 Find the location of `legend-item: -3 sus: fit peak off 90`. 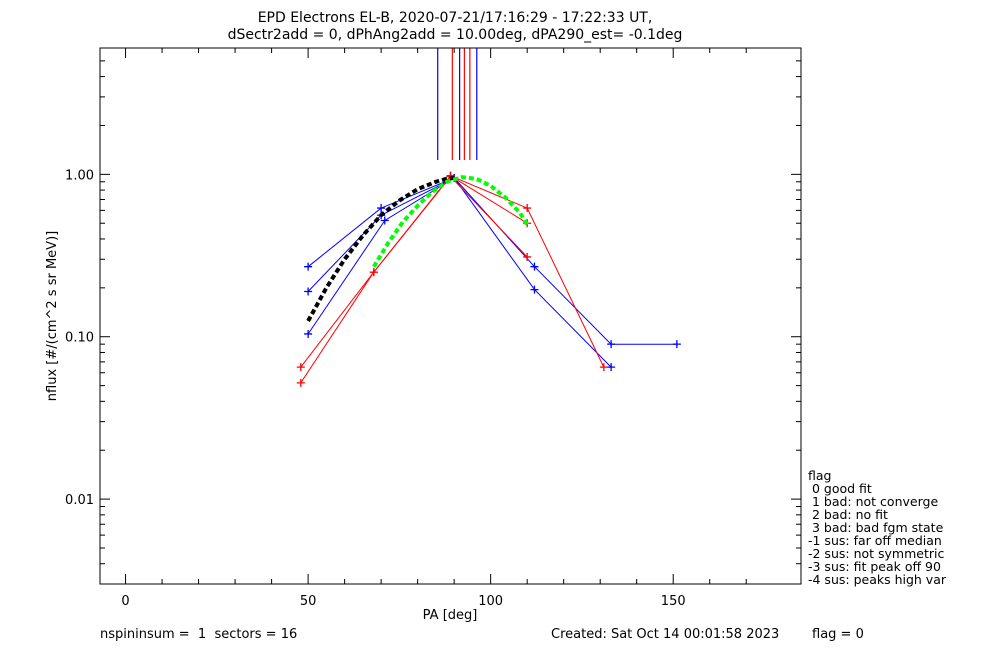

legend-item: -3 sus: fit peak off 90 is located at coordinates (874, 566).